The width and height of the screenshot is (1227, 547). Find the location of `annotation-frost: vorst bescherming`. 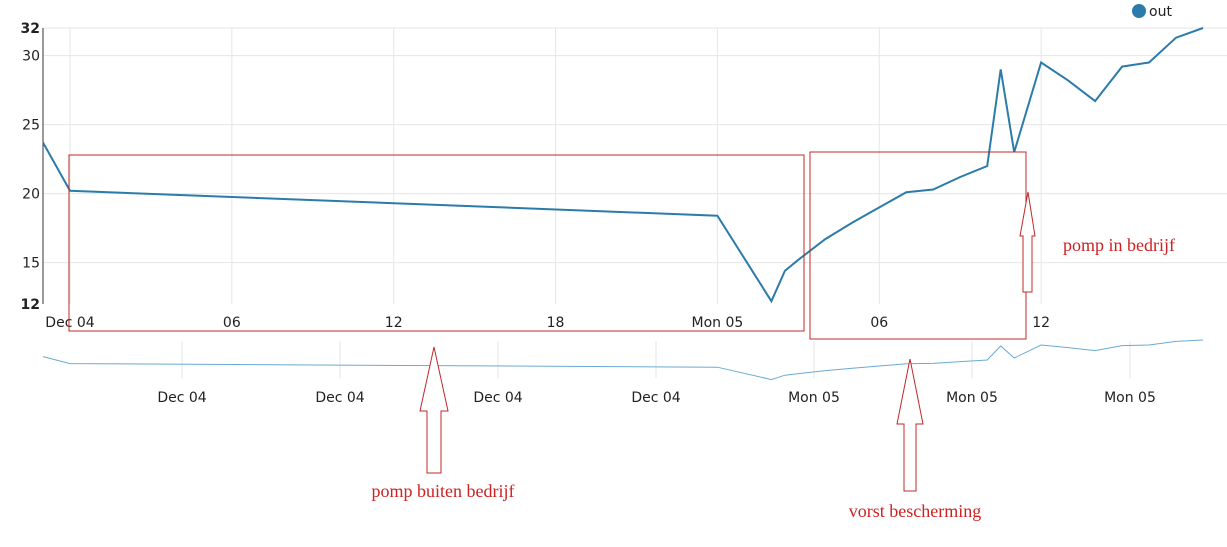

annotation-frost: vorst bescherming is located at coordinates (915, 511).